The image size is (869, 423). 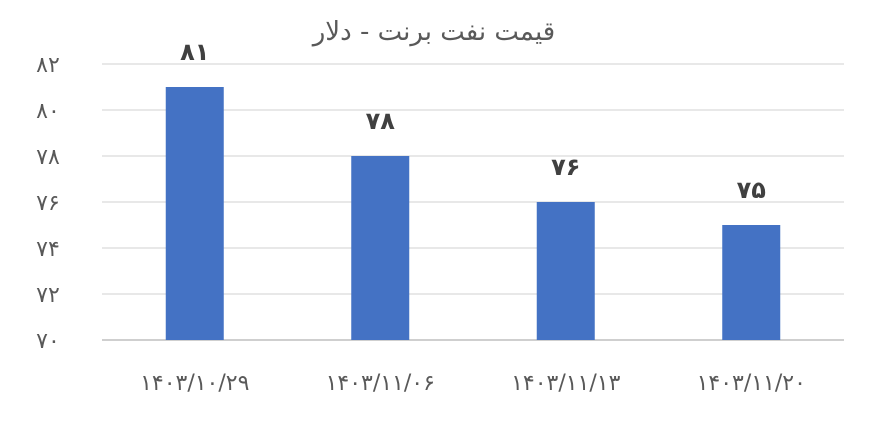 I want to click on y-tick-label: ۸۲, so click(x=48, y=65).